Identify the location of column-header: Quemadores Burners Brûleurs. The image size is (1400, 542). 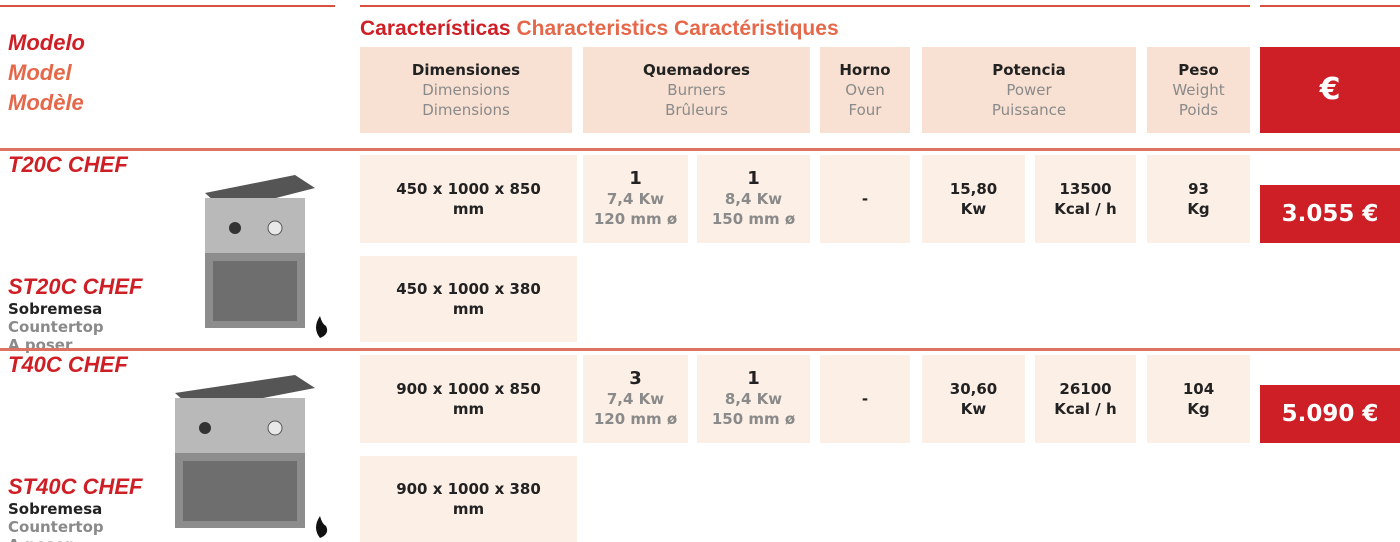
(696, 90).